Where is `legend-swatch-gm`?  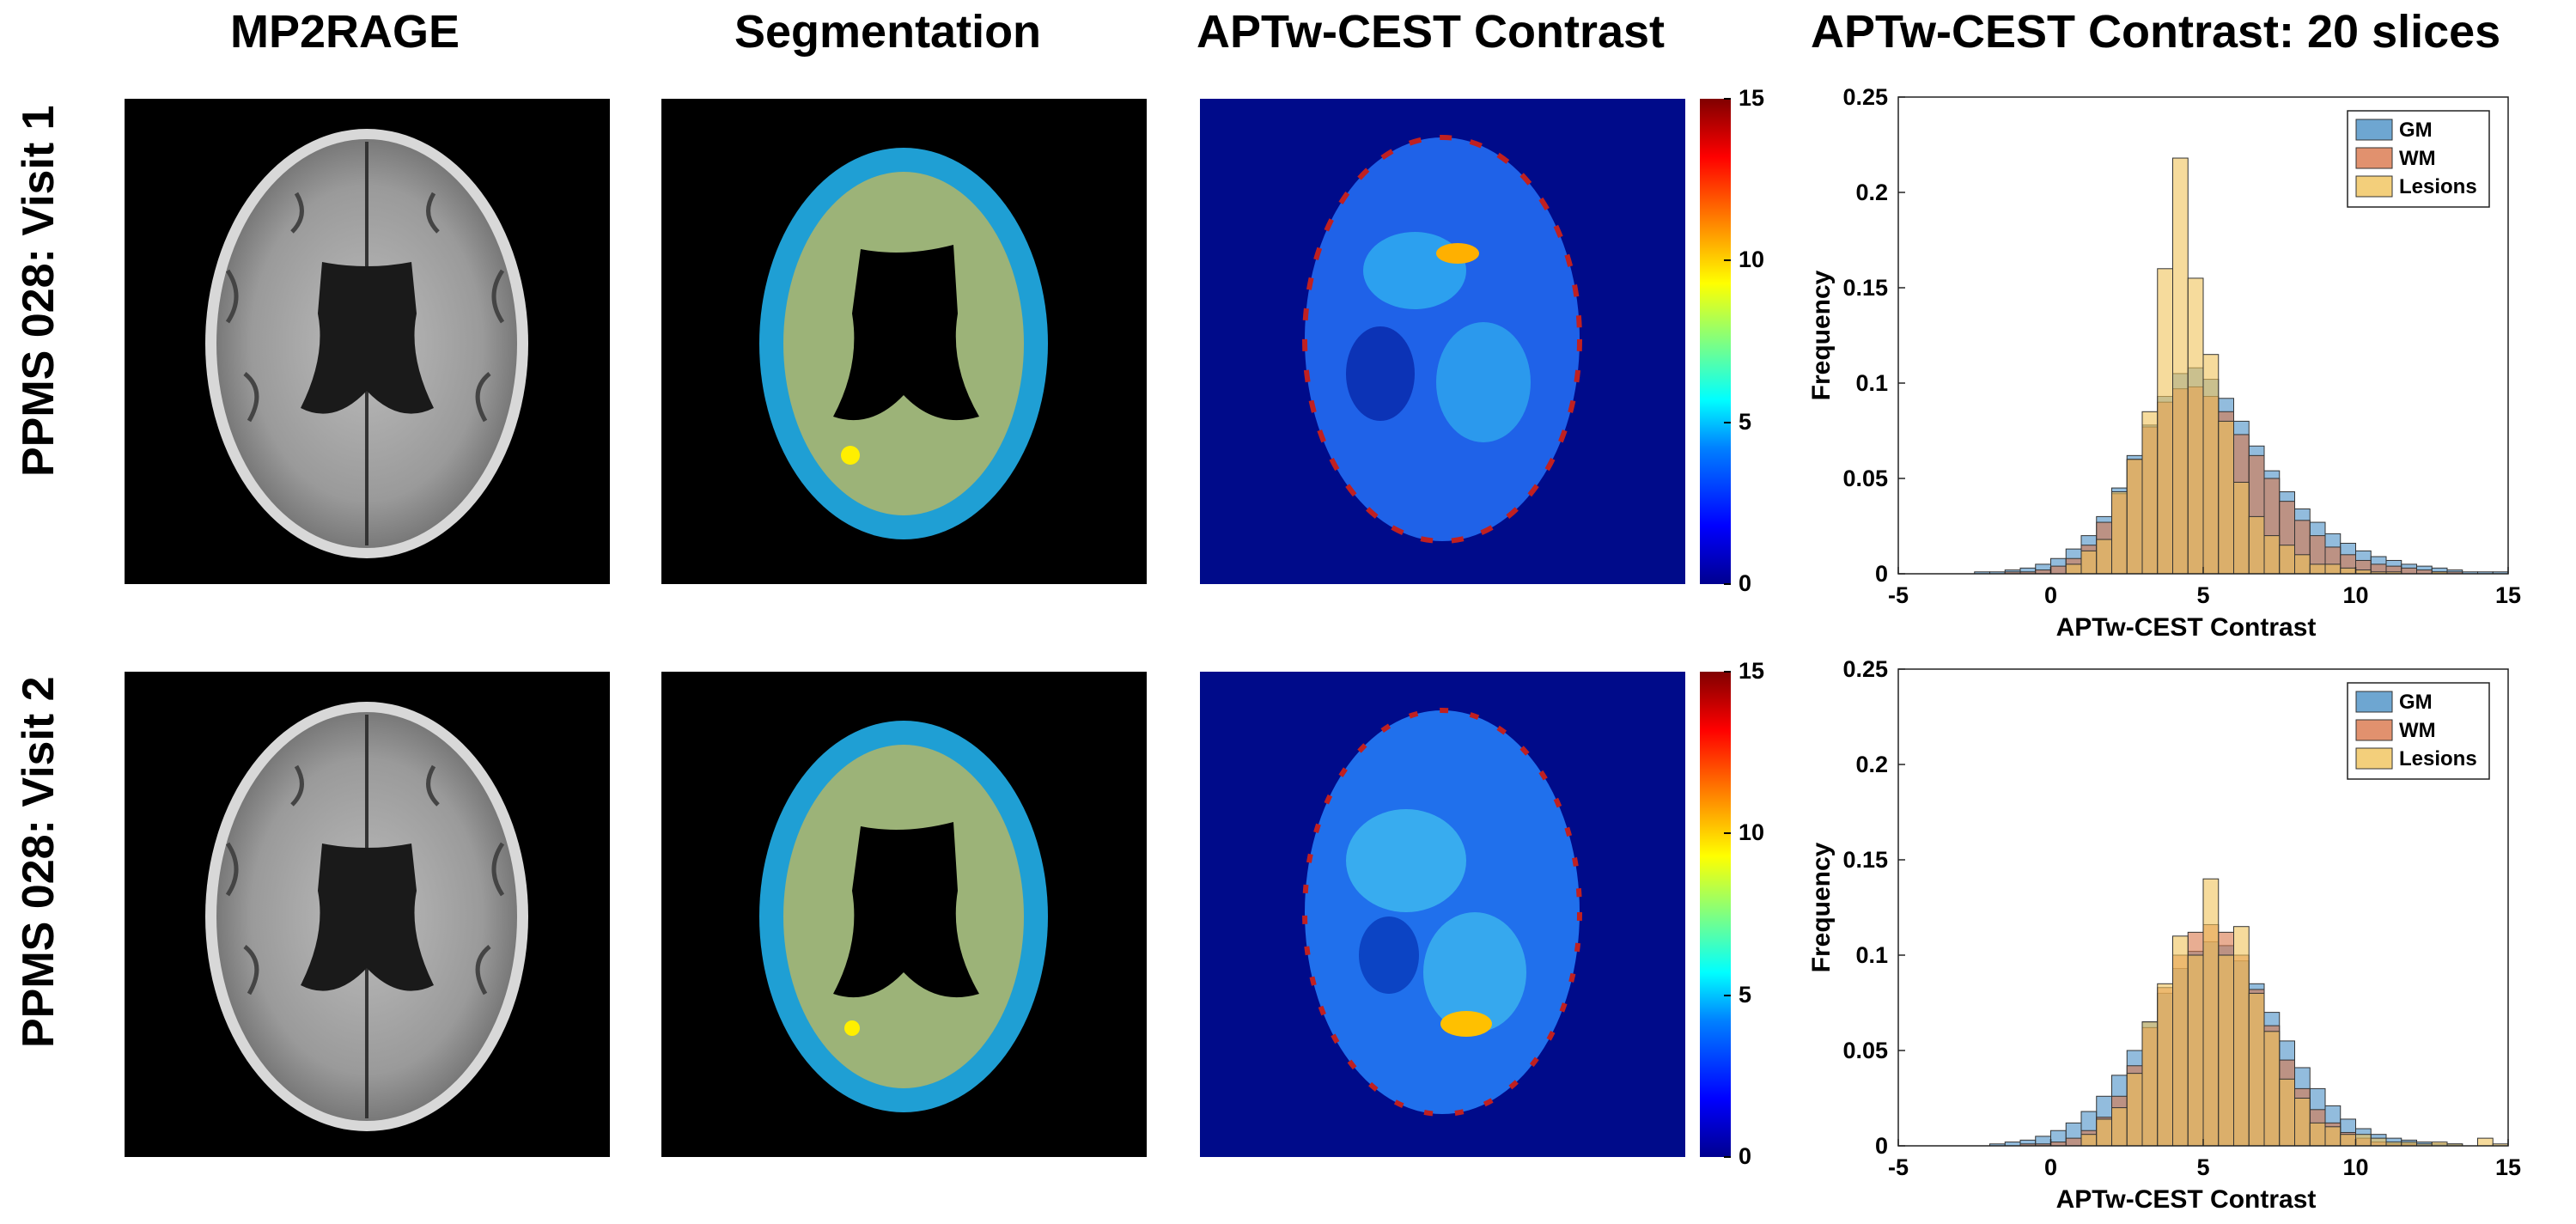 legend-swatch-gm is located at coordinates (2374, 130).